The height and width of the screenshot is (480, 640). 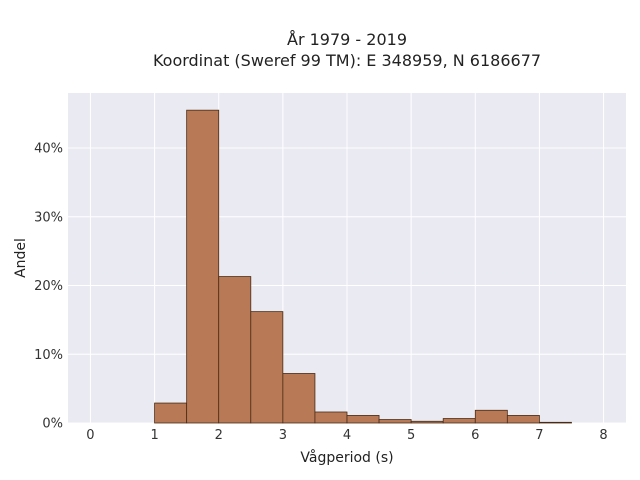 What do you see at coordinates (219, 435) in the screenshot?
I see `x-tick-label: 2` at bounding box center [219, 435].